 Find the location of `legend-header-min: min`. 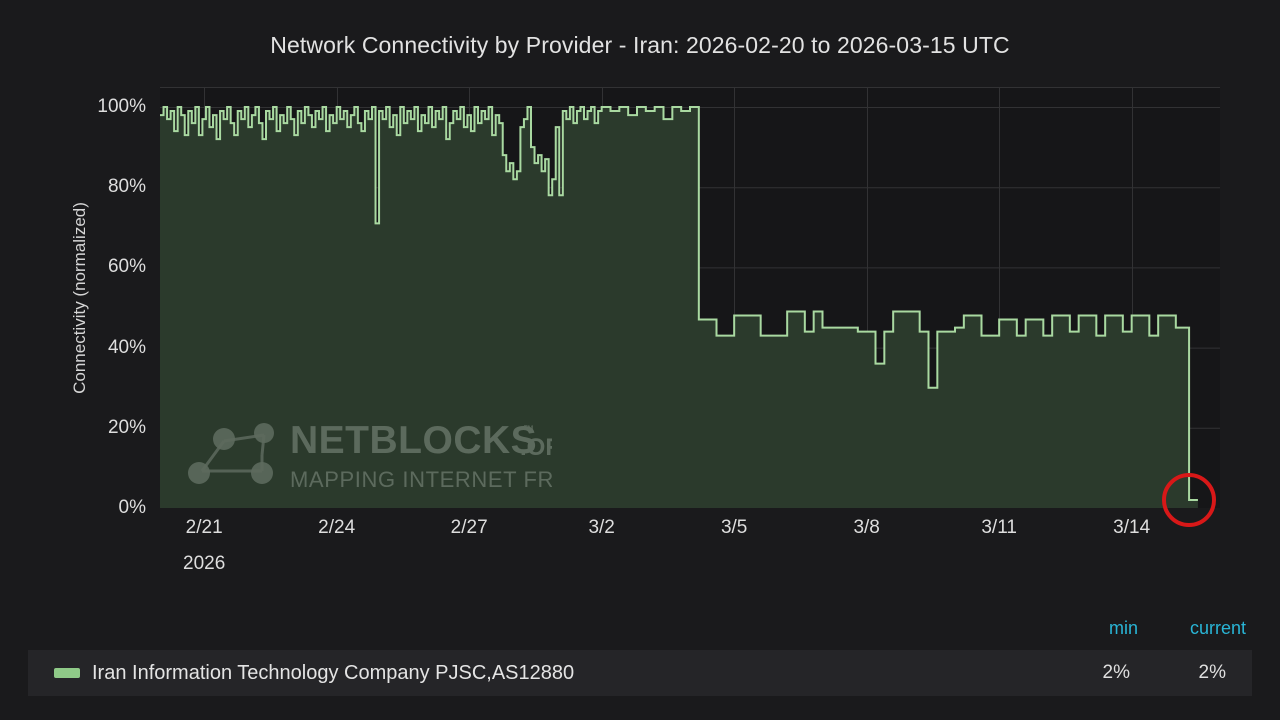

legend-header-min: min is located at coordinates (1123, 628).